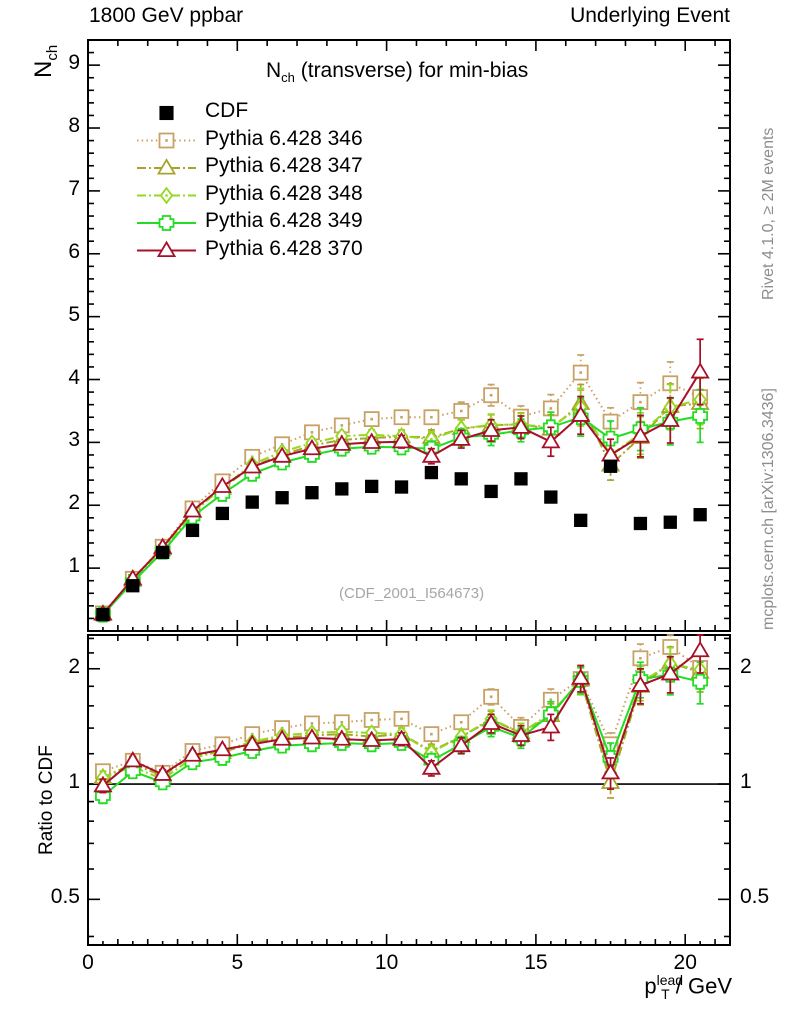 The image size is (786, 1024). Describe the element at coordinates (274, 70) in the screenshot. I see `plot-title-base: N` at that location.